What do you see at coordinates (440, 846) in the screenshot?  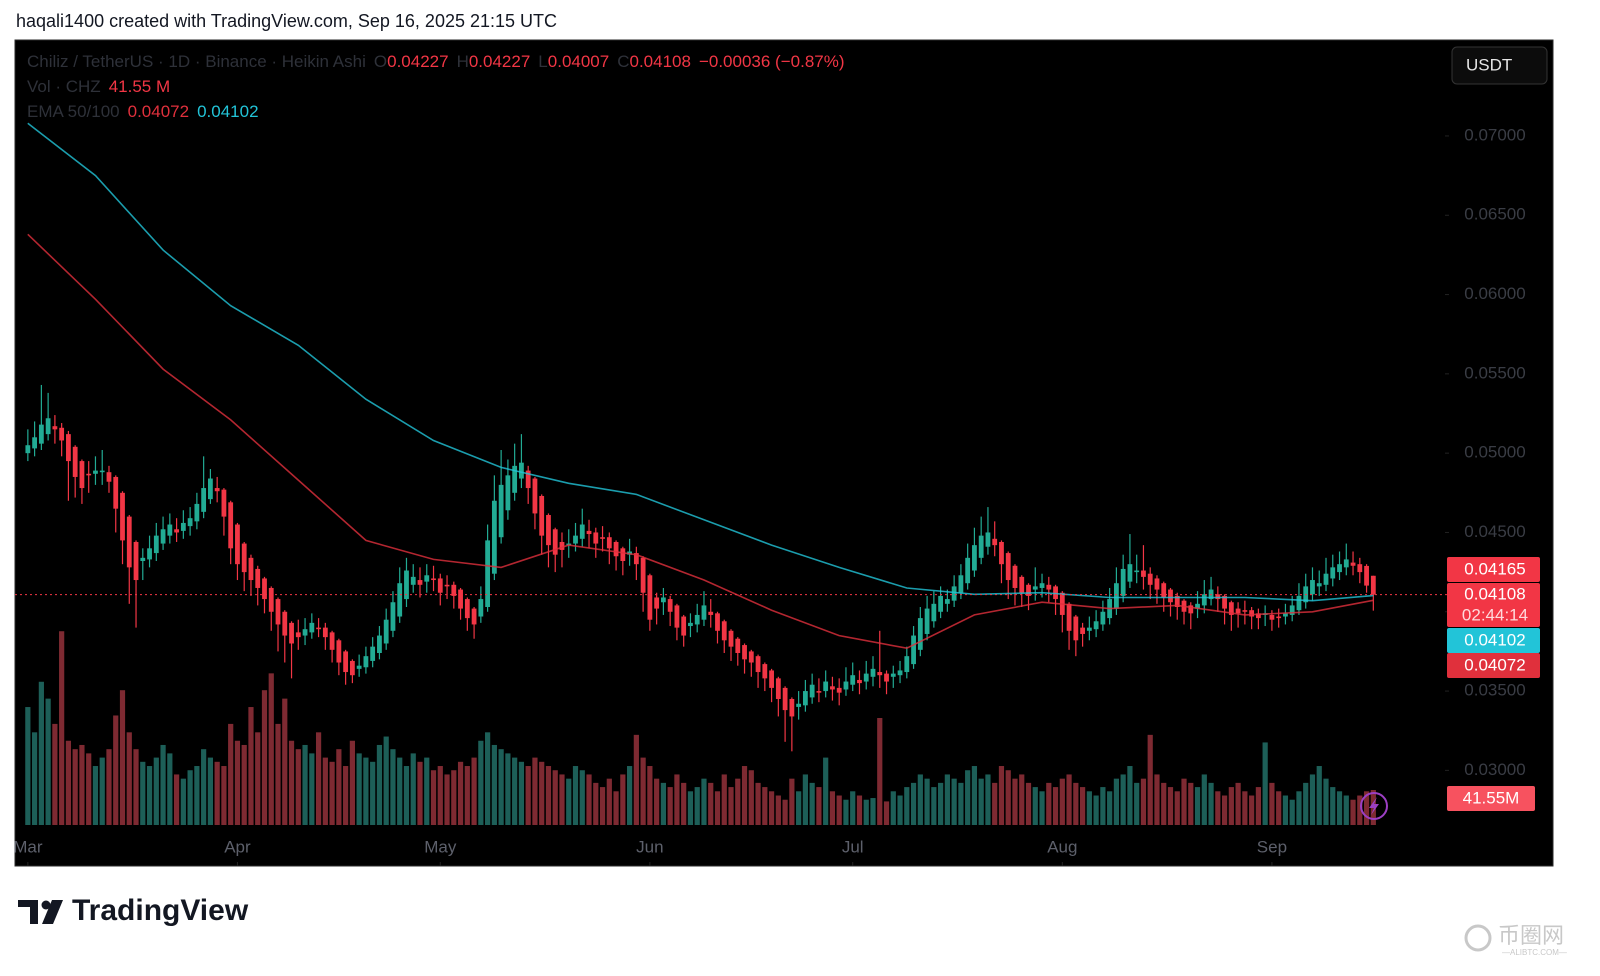 I see `x-tick-label: May` at bounding box center [440, 846].